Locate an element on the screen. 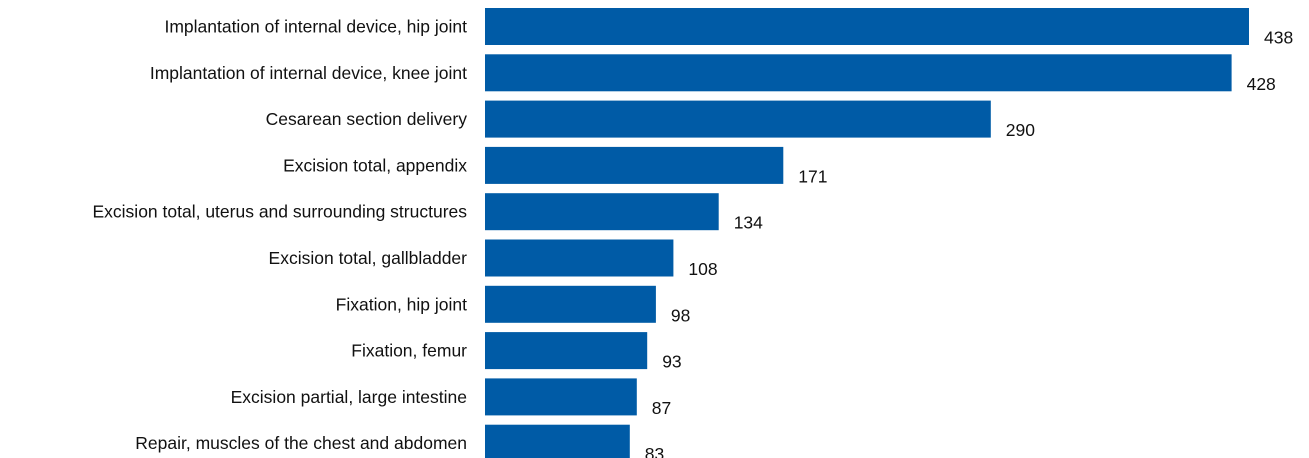 The image size is (1309, 458). category-label: Cesarean section delivery is located at coordinates (367, 119).